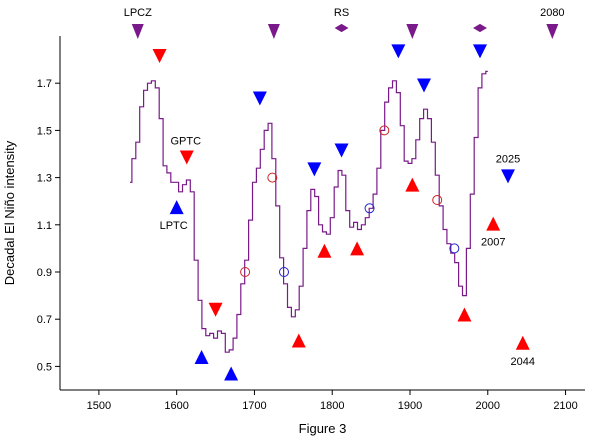 The width and height of the screenshot is (592, 440). I want to click on top-marker-label: LPCZ, so click(138, 13).